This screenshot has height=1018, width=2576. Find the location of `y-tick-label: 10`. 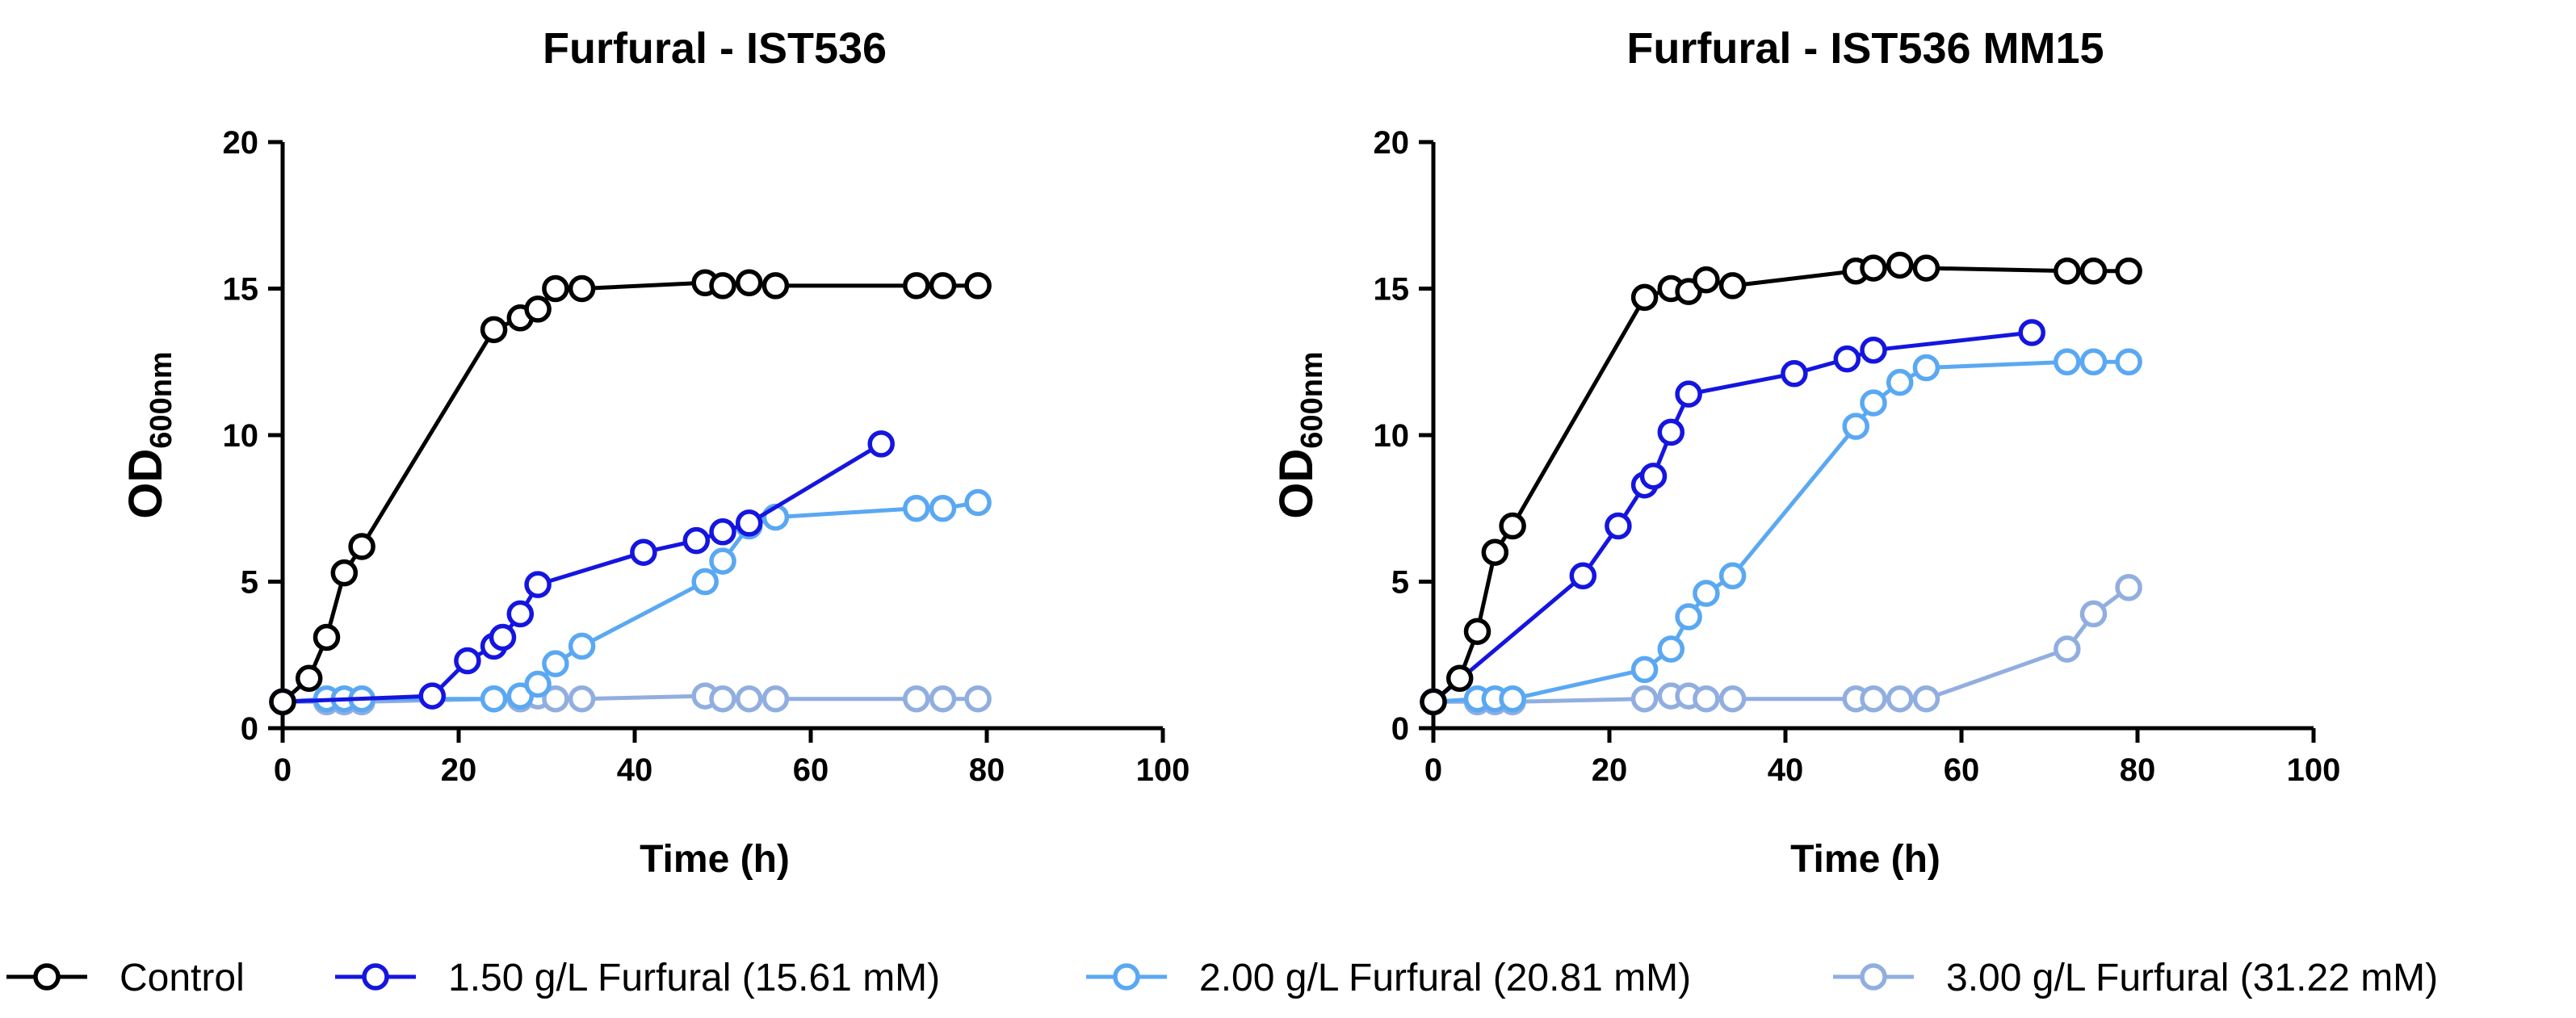

y-tick-label: 10 is located at coordinates (241, 436).